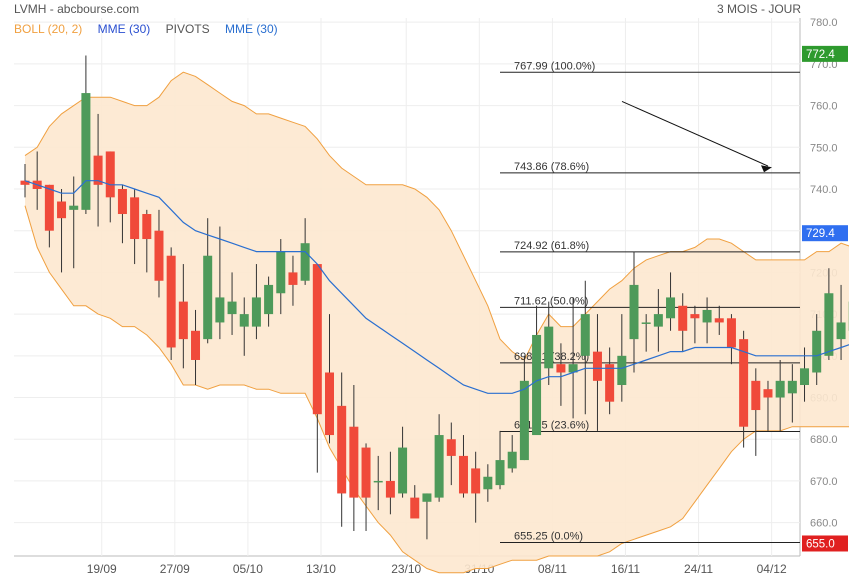 The image size is (849, 579). Describe the element at coordinates (820, 544) in the screenshot. I see `price-badge-label: 655.0` at that location.